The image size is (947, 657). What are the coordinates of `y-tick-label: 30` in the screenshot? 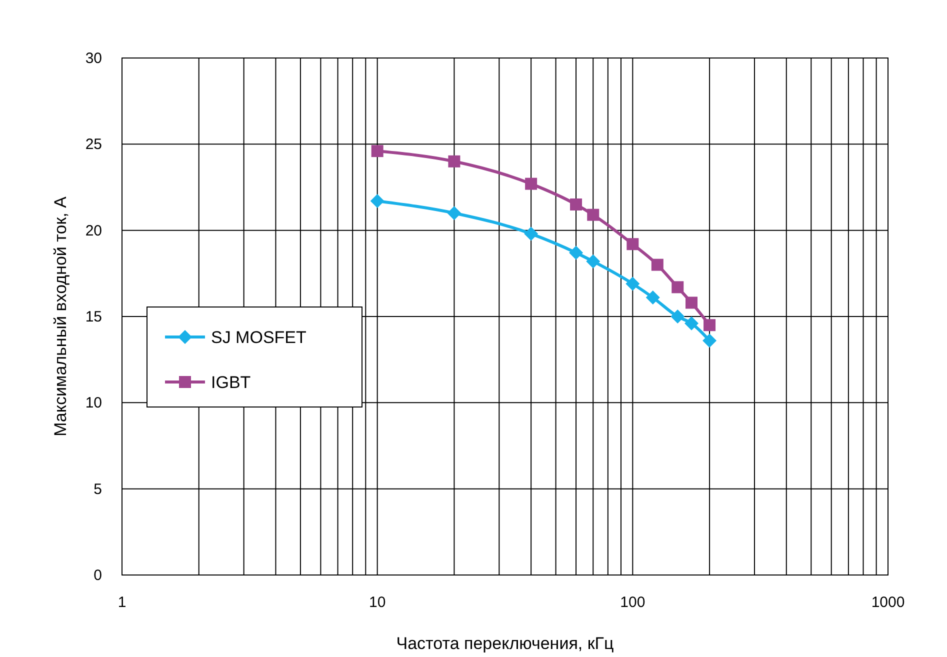 It's located at (93, 58).